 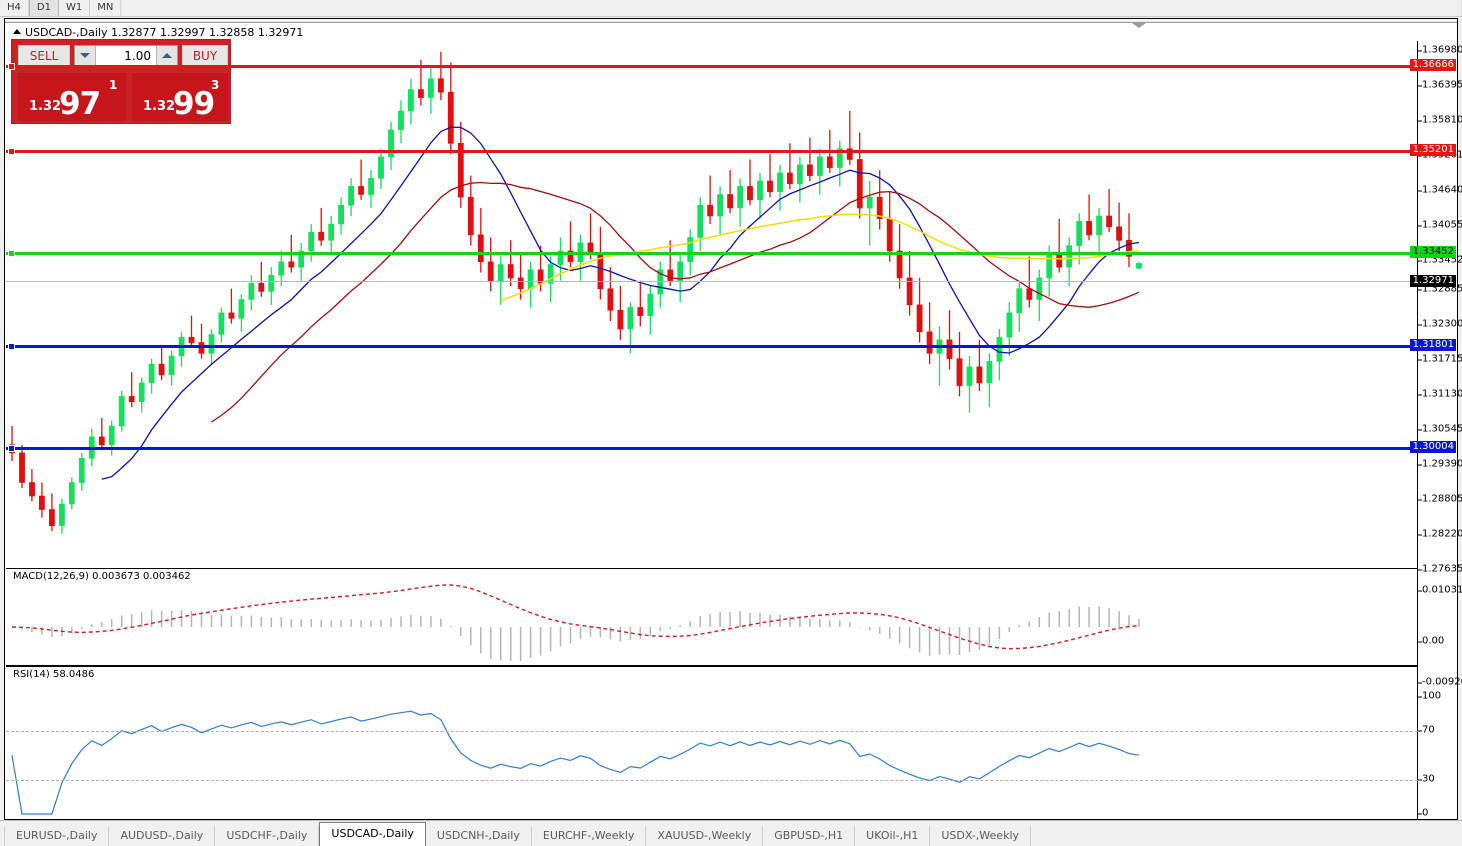 I want to click on timeframe-w1: W1, so click(x=75, y=8).